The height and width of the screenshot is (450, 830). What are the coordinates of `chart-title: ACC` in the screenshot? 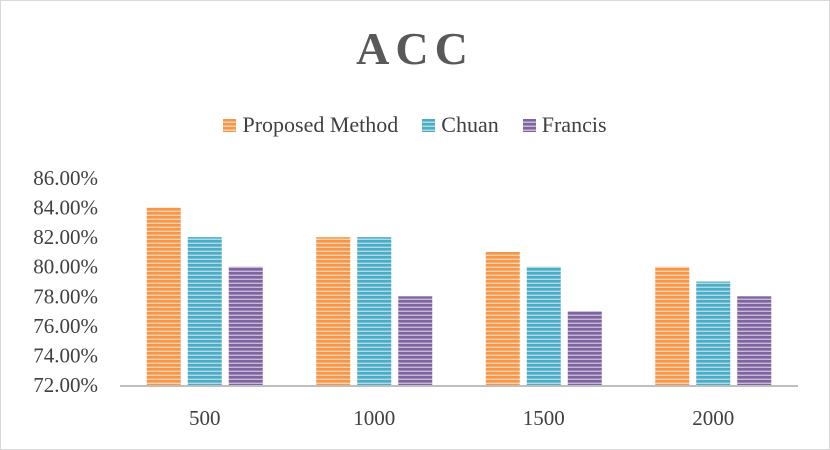 It's located at (415, 48).